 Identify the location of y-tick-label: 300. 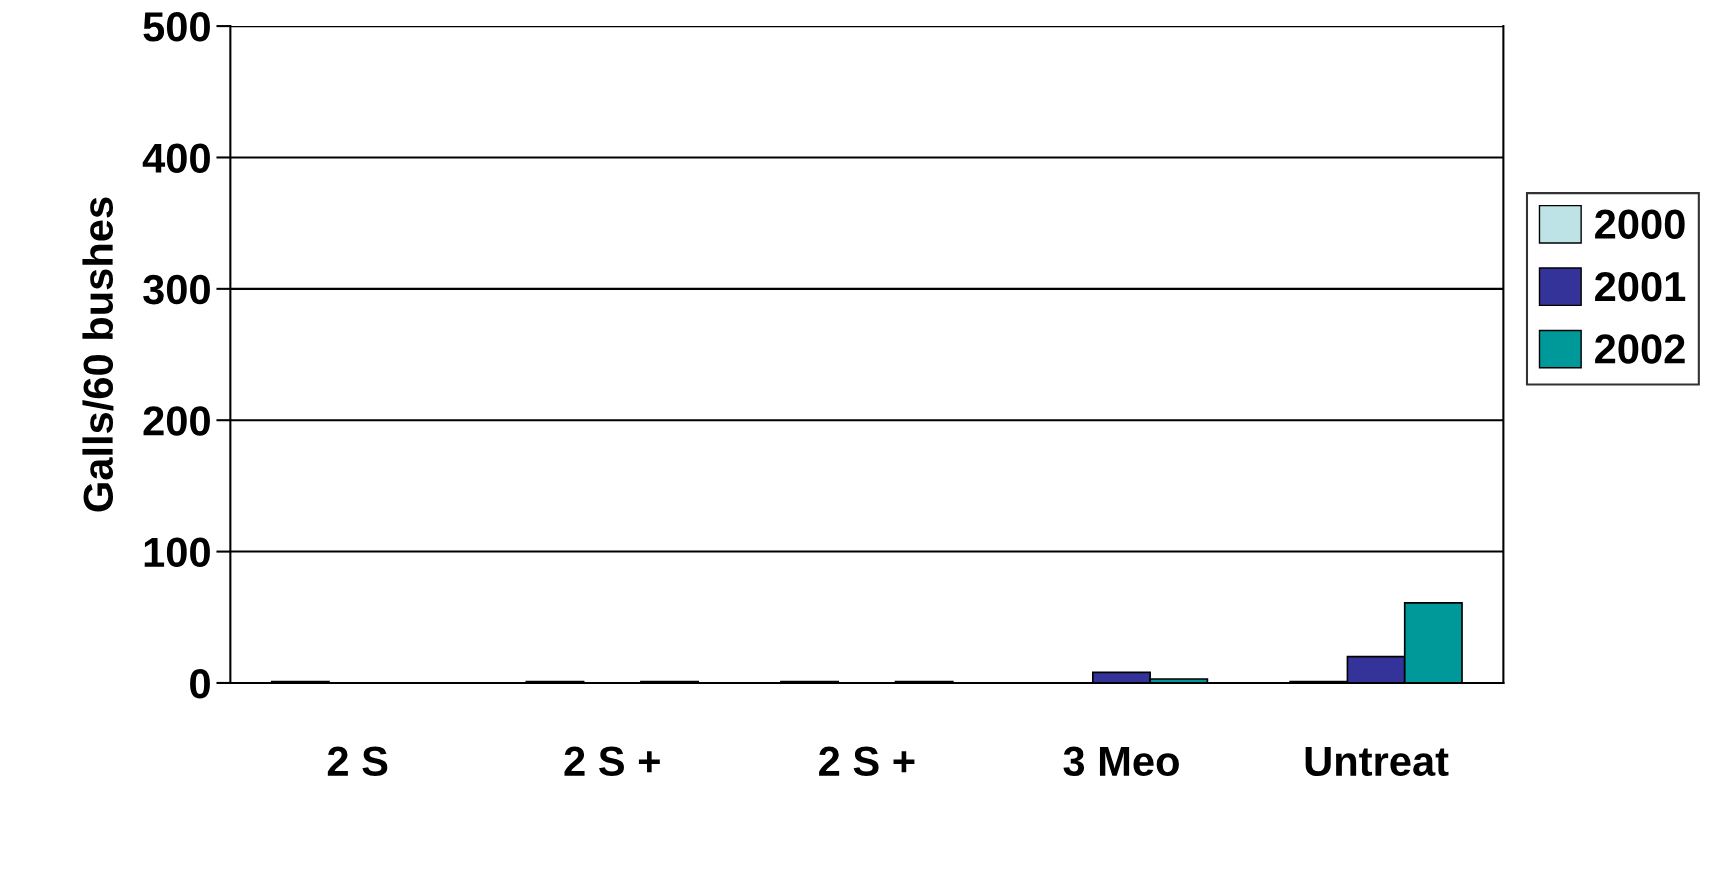
(176, 289).